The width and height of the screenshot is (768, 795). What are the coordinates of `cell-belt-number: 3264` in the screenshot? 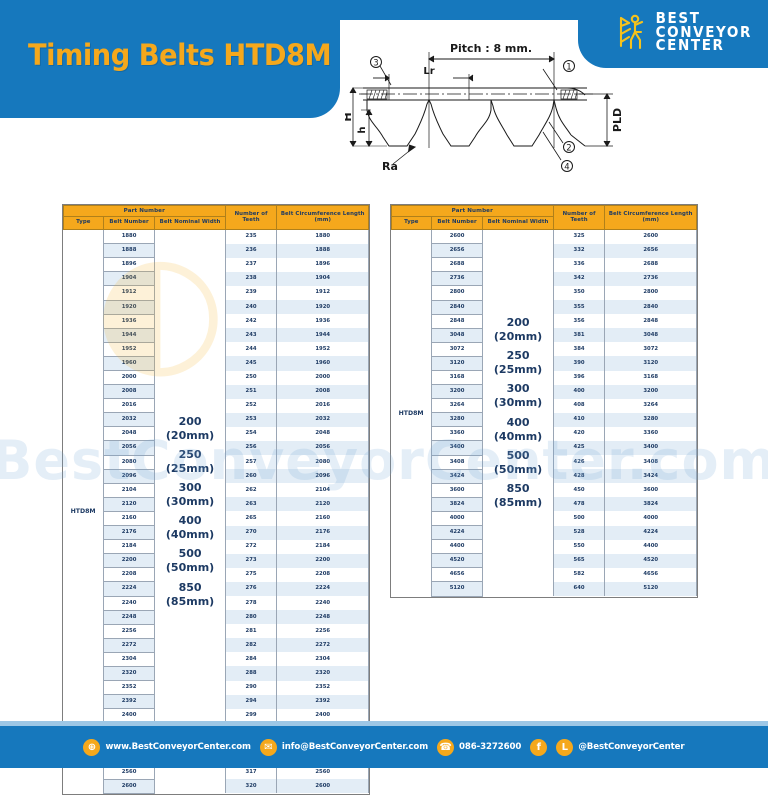 It's located at (457, 406).